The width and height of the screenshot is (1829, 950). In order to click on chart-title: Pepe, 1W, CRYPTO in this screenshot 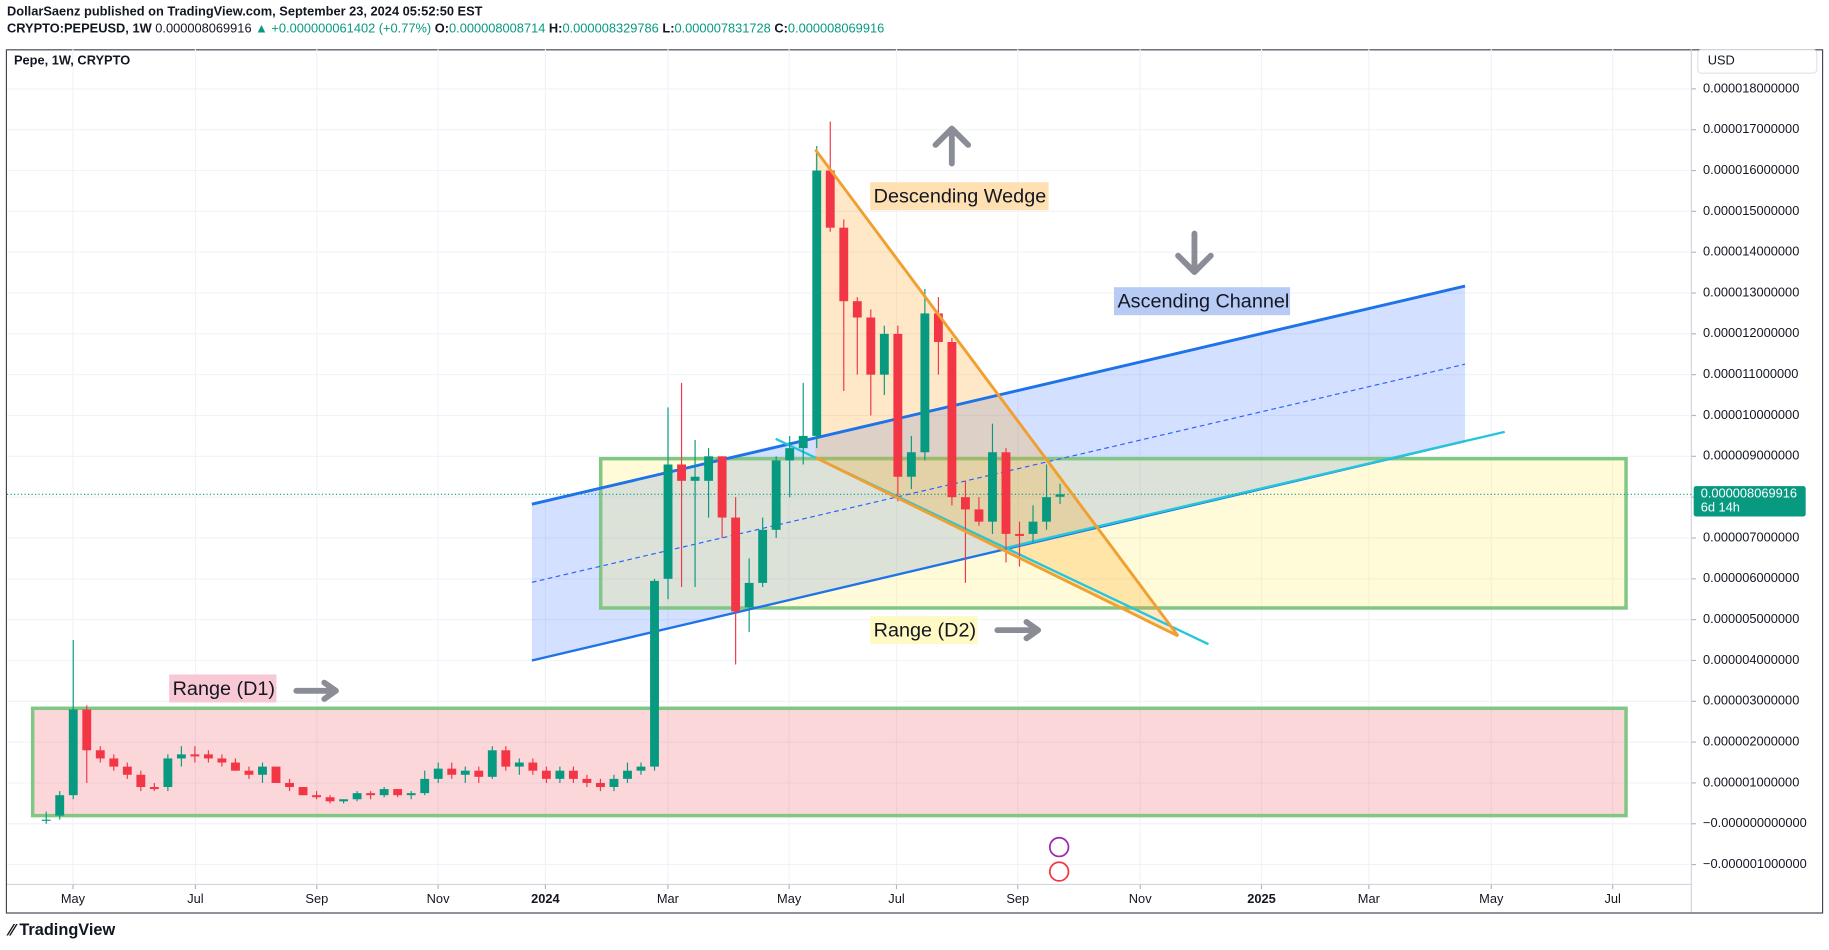, I will do `click(72, 59)`.